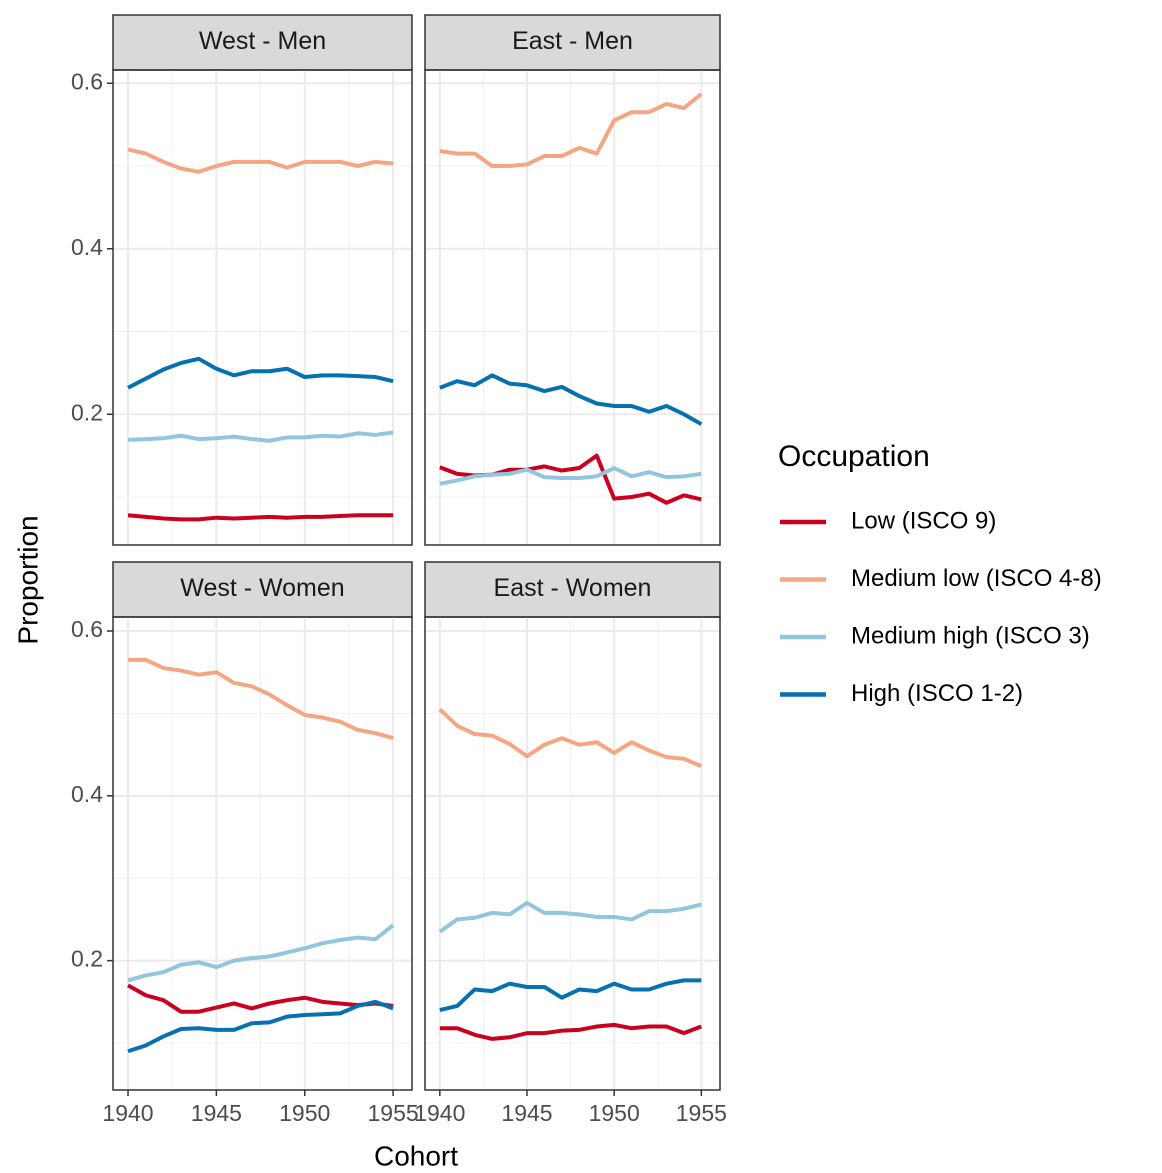  Describe the element at coordinates (937, 693) in the screenshot. I see `legend-label: High (ISCO 1-2)` at that location.